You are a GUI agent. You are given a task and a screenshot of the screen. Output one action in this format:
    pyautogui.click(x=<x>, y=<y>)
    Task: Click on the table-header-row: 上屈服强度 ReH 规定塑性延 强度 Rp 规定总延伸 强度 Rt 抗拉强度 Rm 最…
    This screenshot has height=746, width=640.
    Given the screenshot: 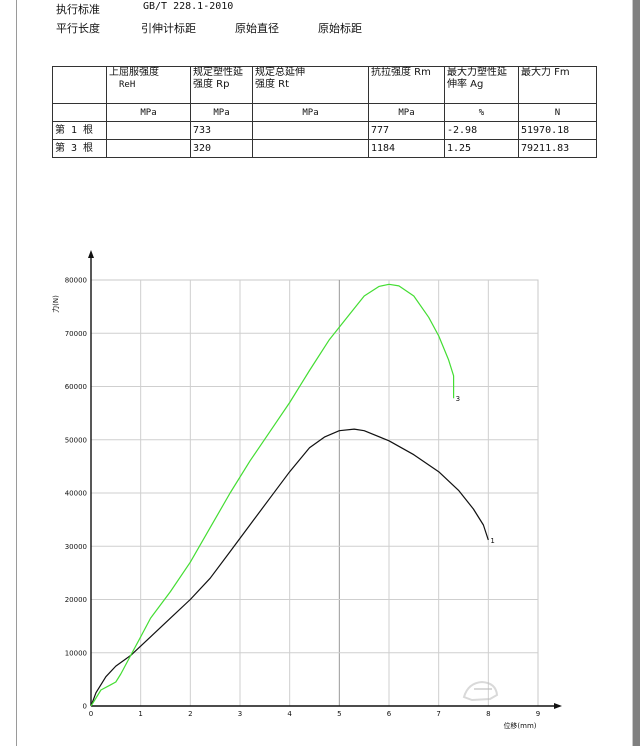 What is the action you would take?
    pyautogui.click(x=324, y=85)
    